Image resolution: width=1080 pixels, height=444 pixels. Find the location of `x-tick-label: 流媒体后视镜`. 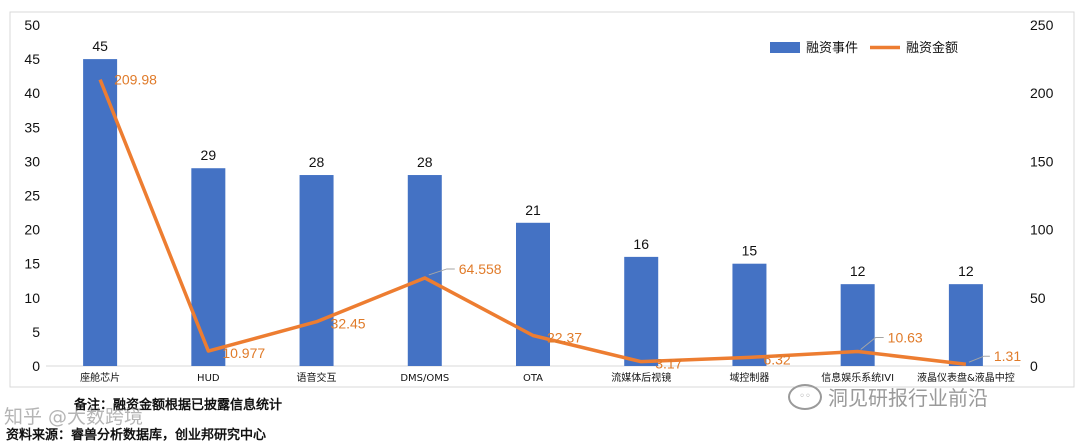

x-tick-label: 流媒体后视镜 is located at coordinates (641, 377).